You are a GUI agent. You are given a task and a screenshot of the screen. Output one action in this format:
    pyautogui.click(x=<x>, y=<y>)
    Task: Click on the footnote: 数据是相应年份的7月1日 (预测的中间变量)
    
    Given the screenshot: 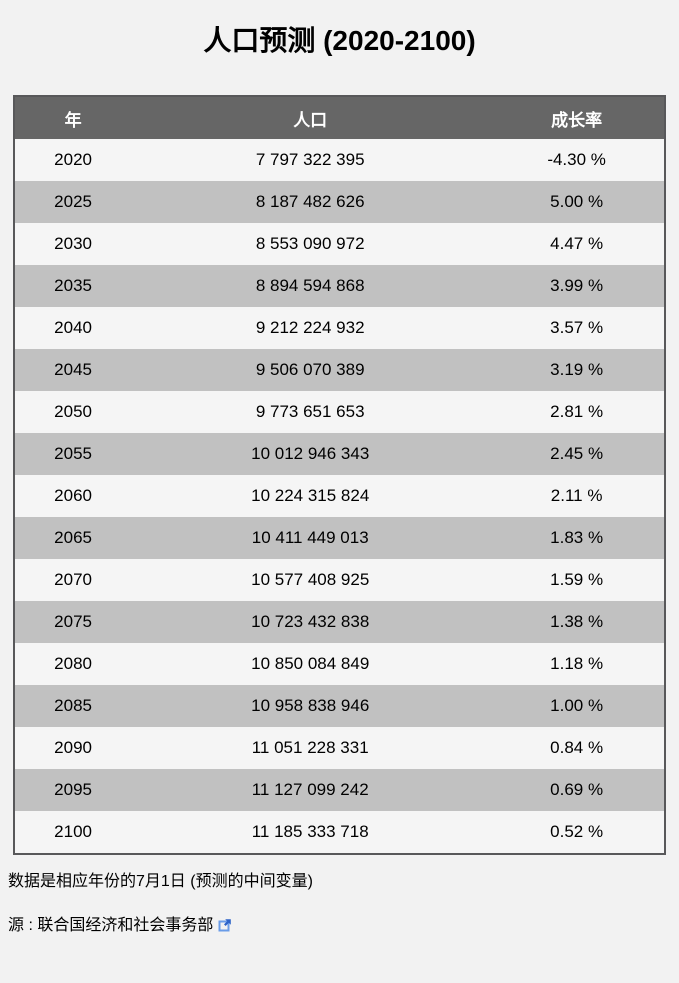 What is the action you would take?
    pyautogui.click(x=160, y=881)
    